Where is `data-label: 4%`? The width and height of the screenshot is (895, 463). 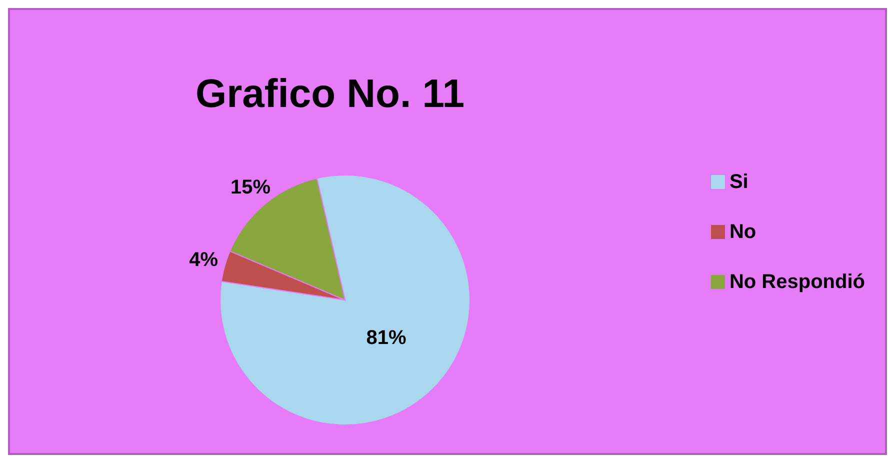 data-label: 4% is located at coordinates (203, 259).